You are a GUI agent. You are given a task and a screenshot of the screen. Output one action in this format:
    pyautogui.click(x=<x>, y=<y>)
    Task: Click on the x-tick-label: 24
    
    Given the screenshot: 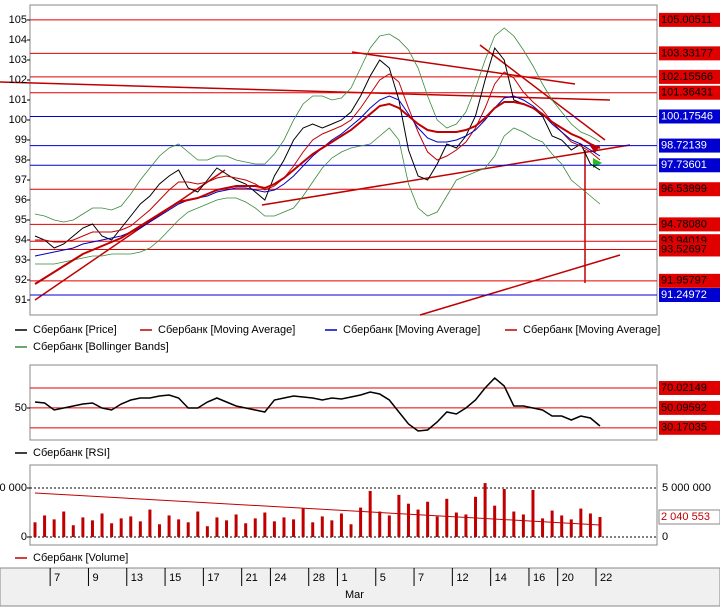 What is the action you would take?
    pyautogui.click(x=280, y=578)
    